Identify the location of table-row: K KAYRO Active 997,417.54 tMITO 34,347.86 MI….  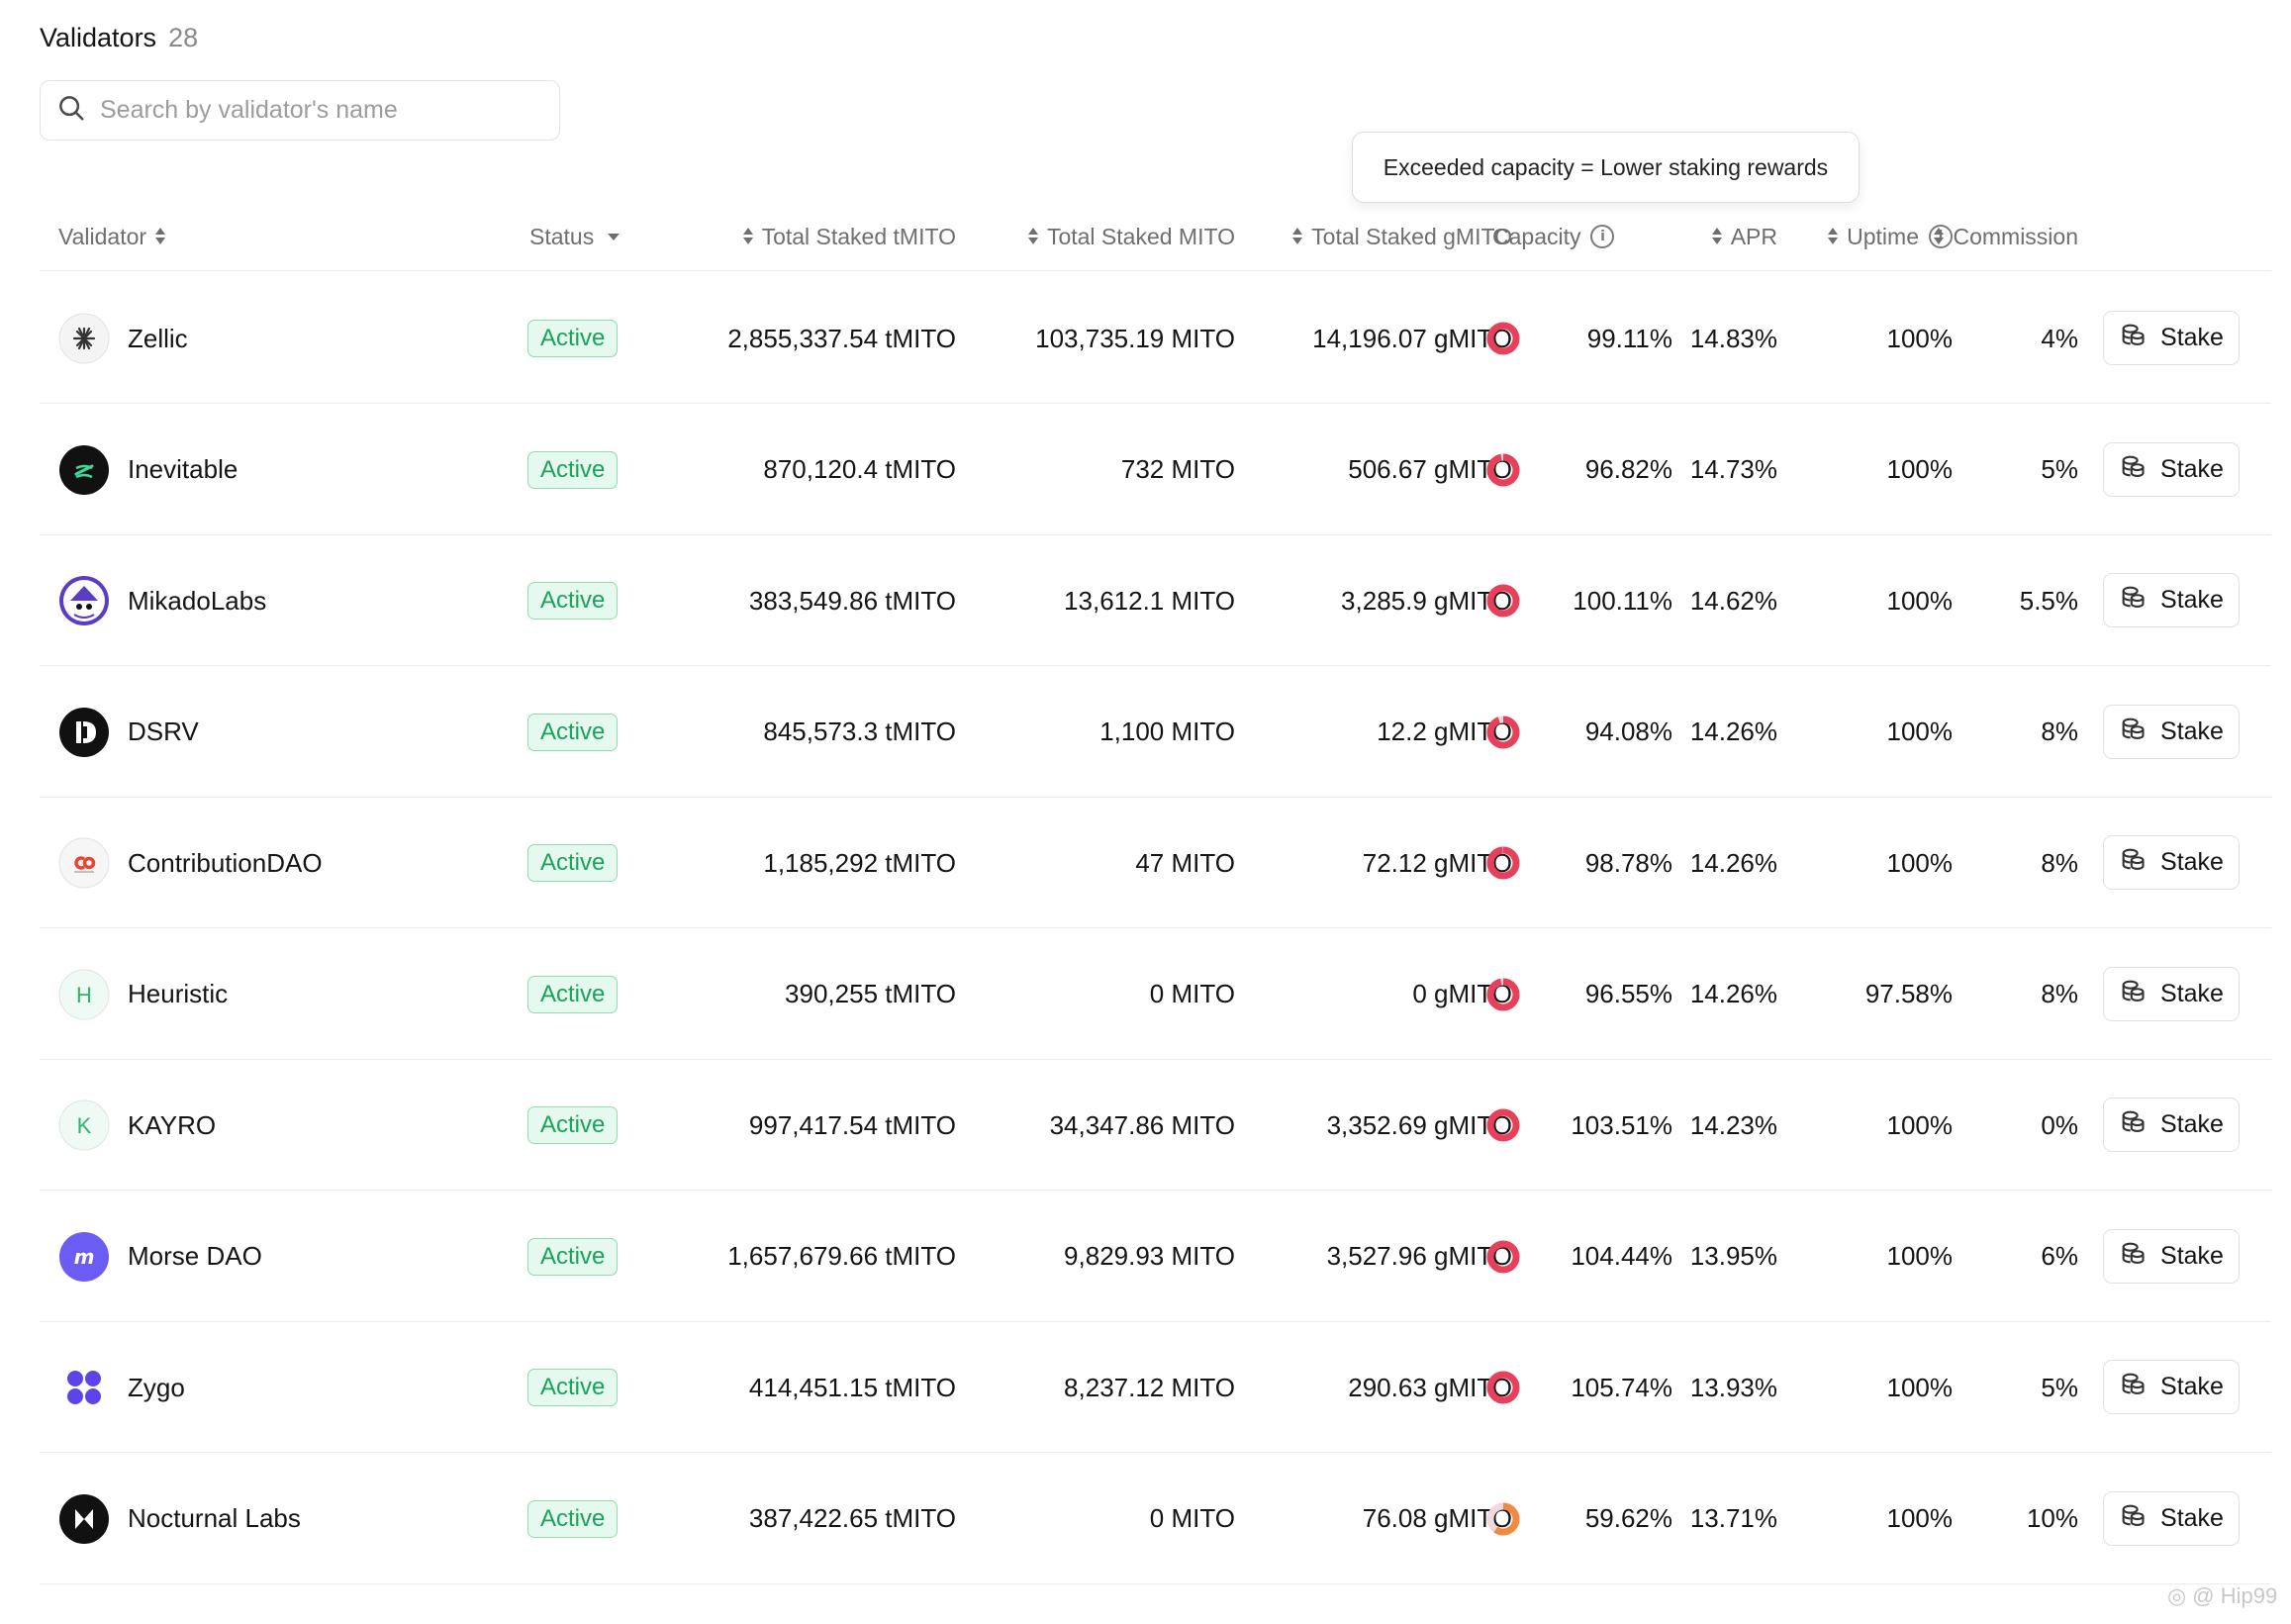
(1155, 1125).